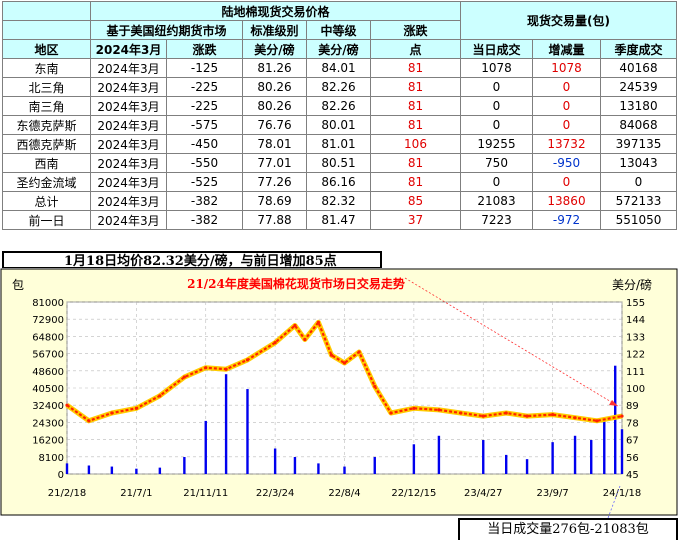  Describe the element at coordinates (204, 68) in the screenshot. I see `cell-basis-change: -125` at that location.